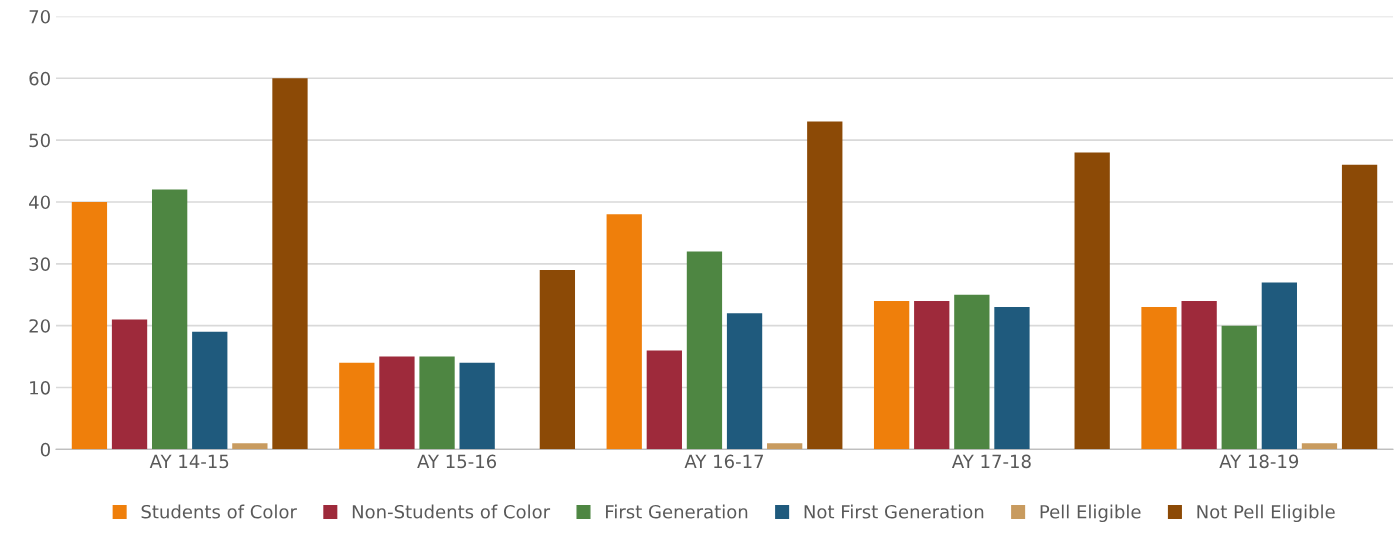 The image size is (1400, 548). What do you see at coordinates (991, 461) in the screenshot?
I see `x-tick-label: AY 17-18` at bounding box center [991, 461].